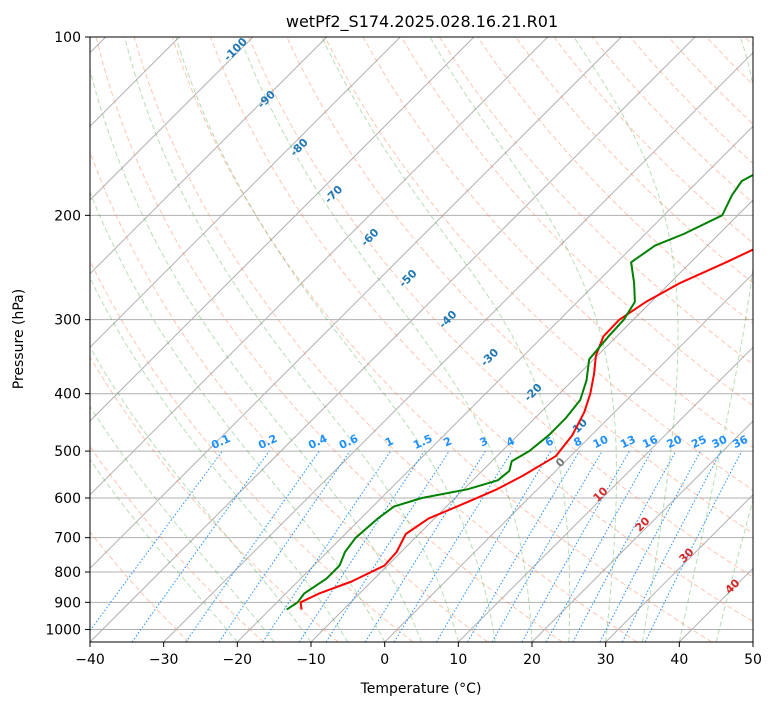 The width and height of the screenshot is (775, 708). Describe the element at coordinates (19, 339) in the screenshot. I see `y-axis-label: Pressure (hPa)` at that location.